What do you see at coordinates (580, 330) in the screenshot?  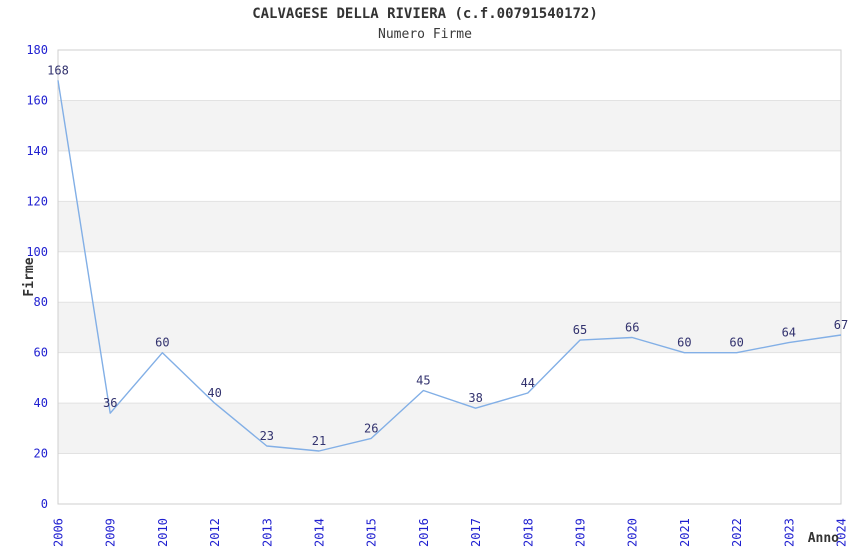 I see `data-label: 65` at bounding box center [580, 330].